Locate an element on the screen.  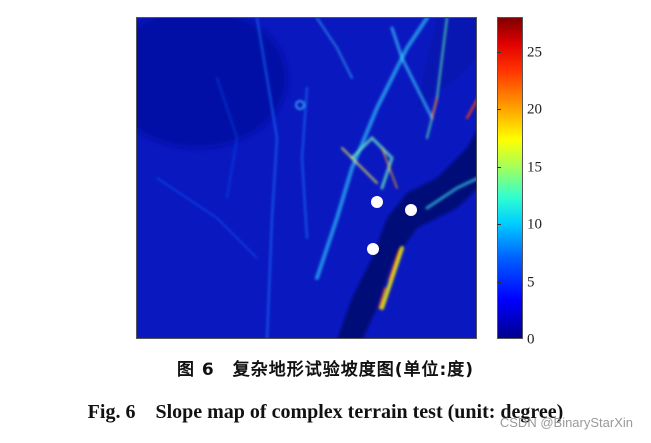
figure-caption-chinese: 图 6 复杂地形试验坡度图(单位:度) is located at coordinates (325, 370).